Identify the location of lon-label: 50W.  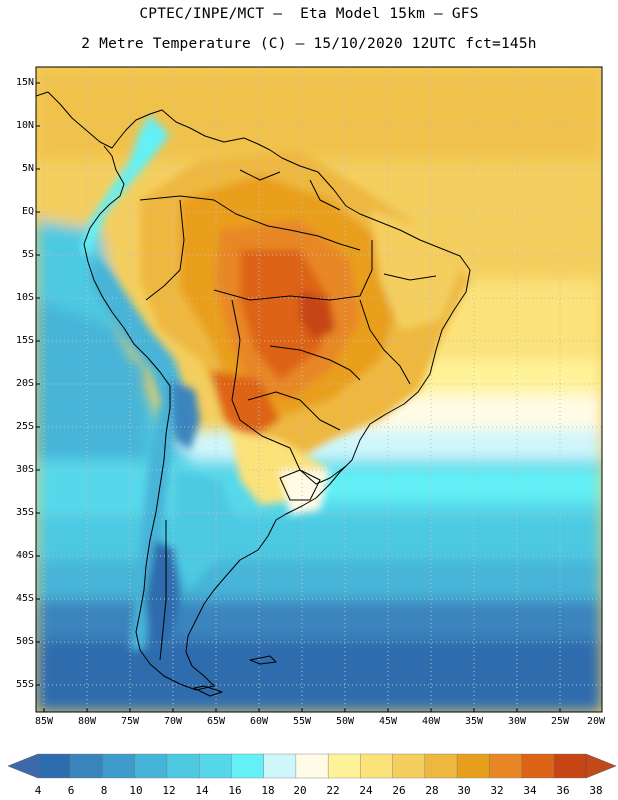
(345, 721).